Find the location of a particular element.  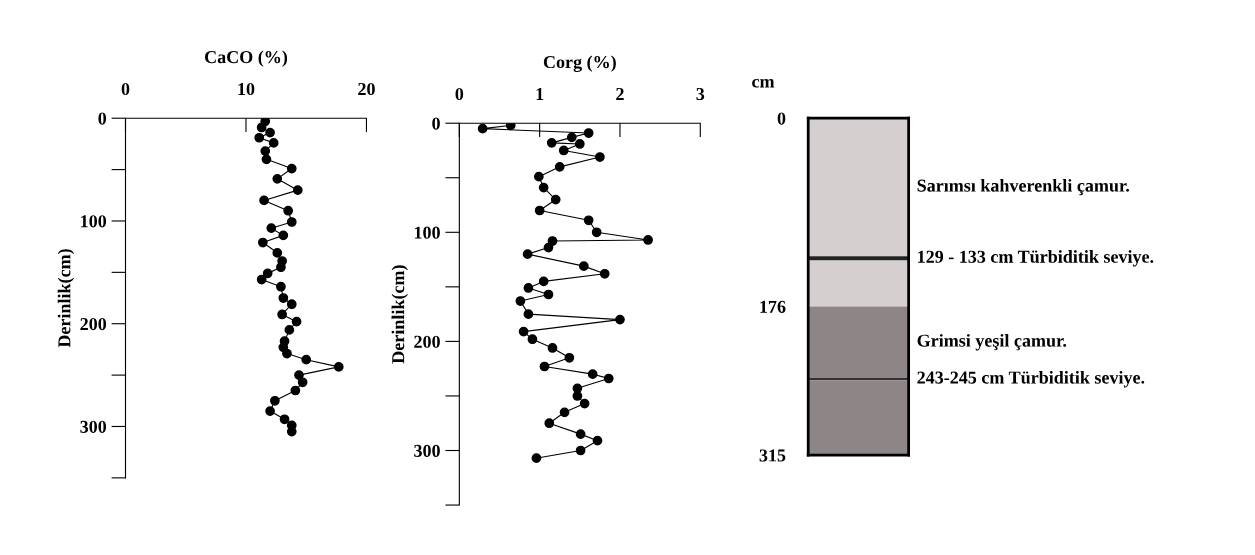

x-tick-label: 20 is located at coordinates (366, 89).